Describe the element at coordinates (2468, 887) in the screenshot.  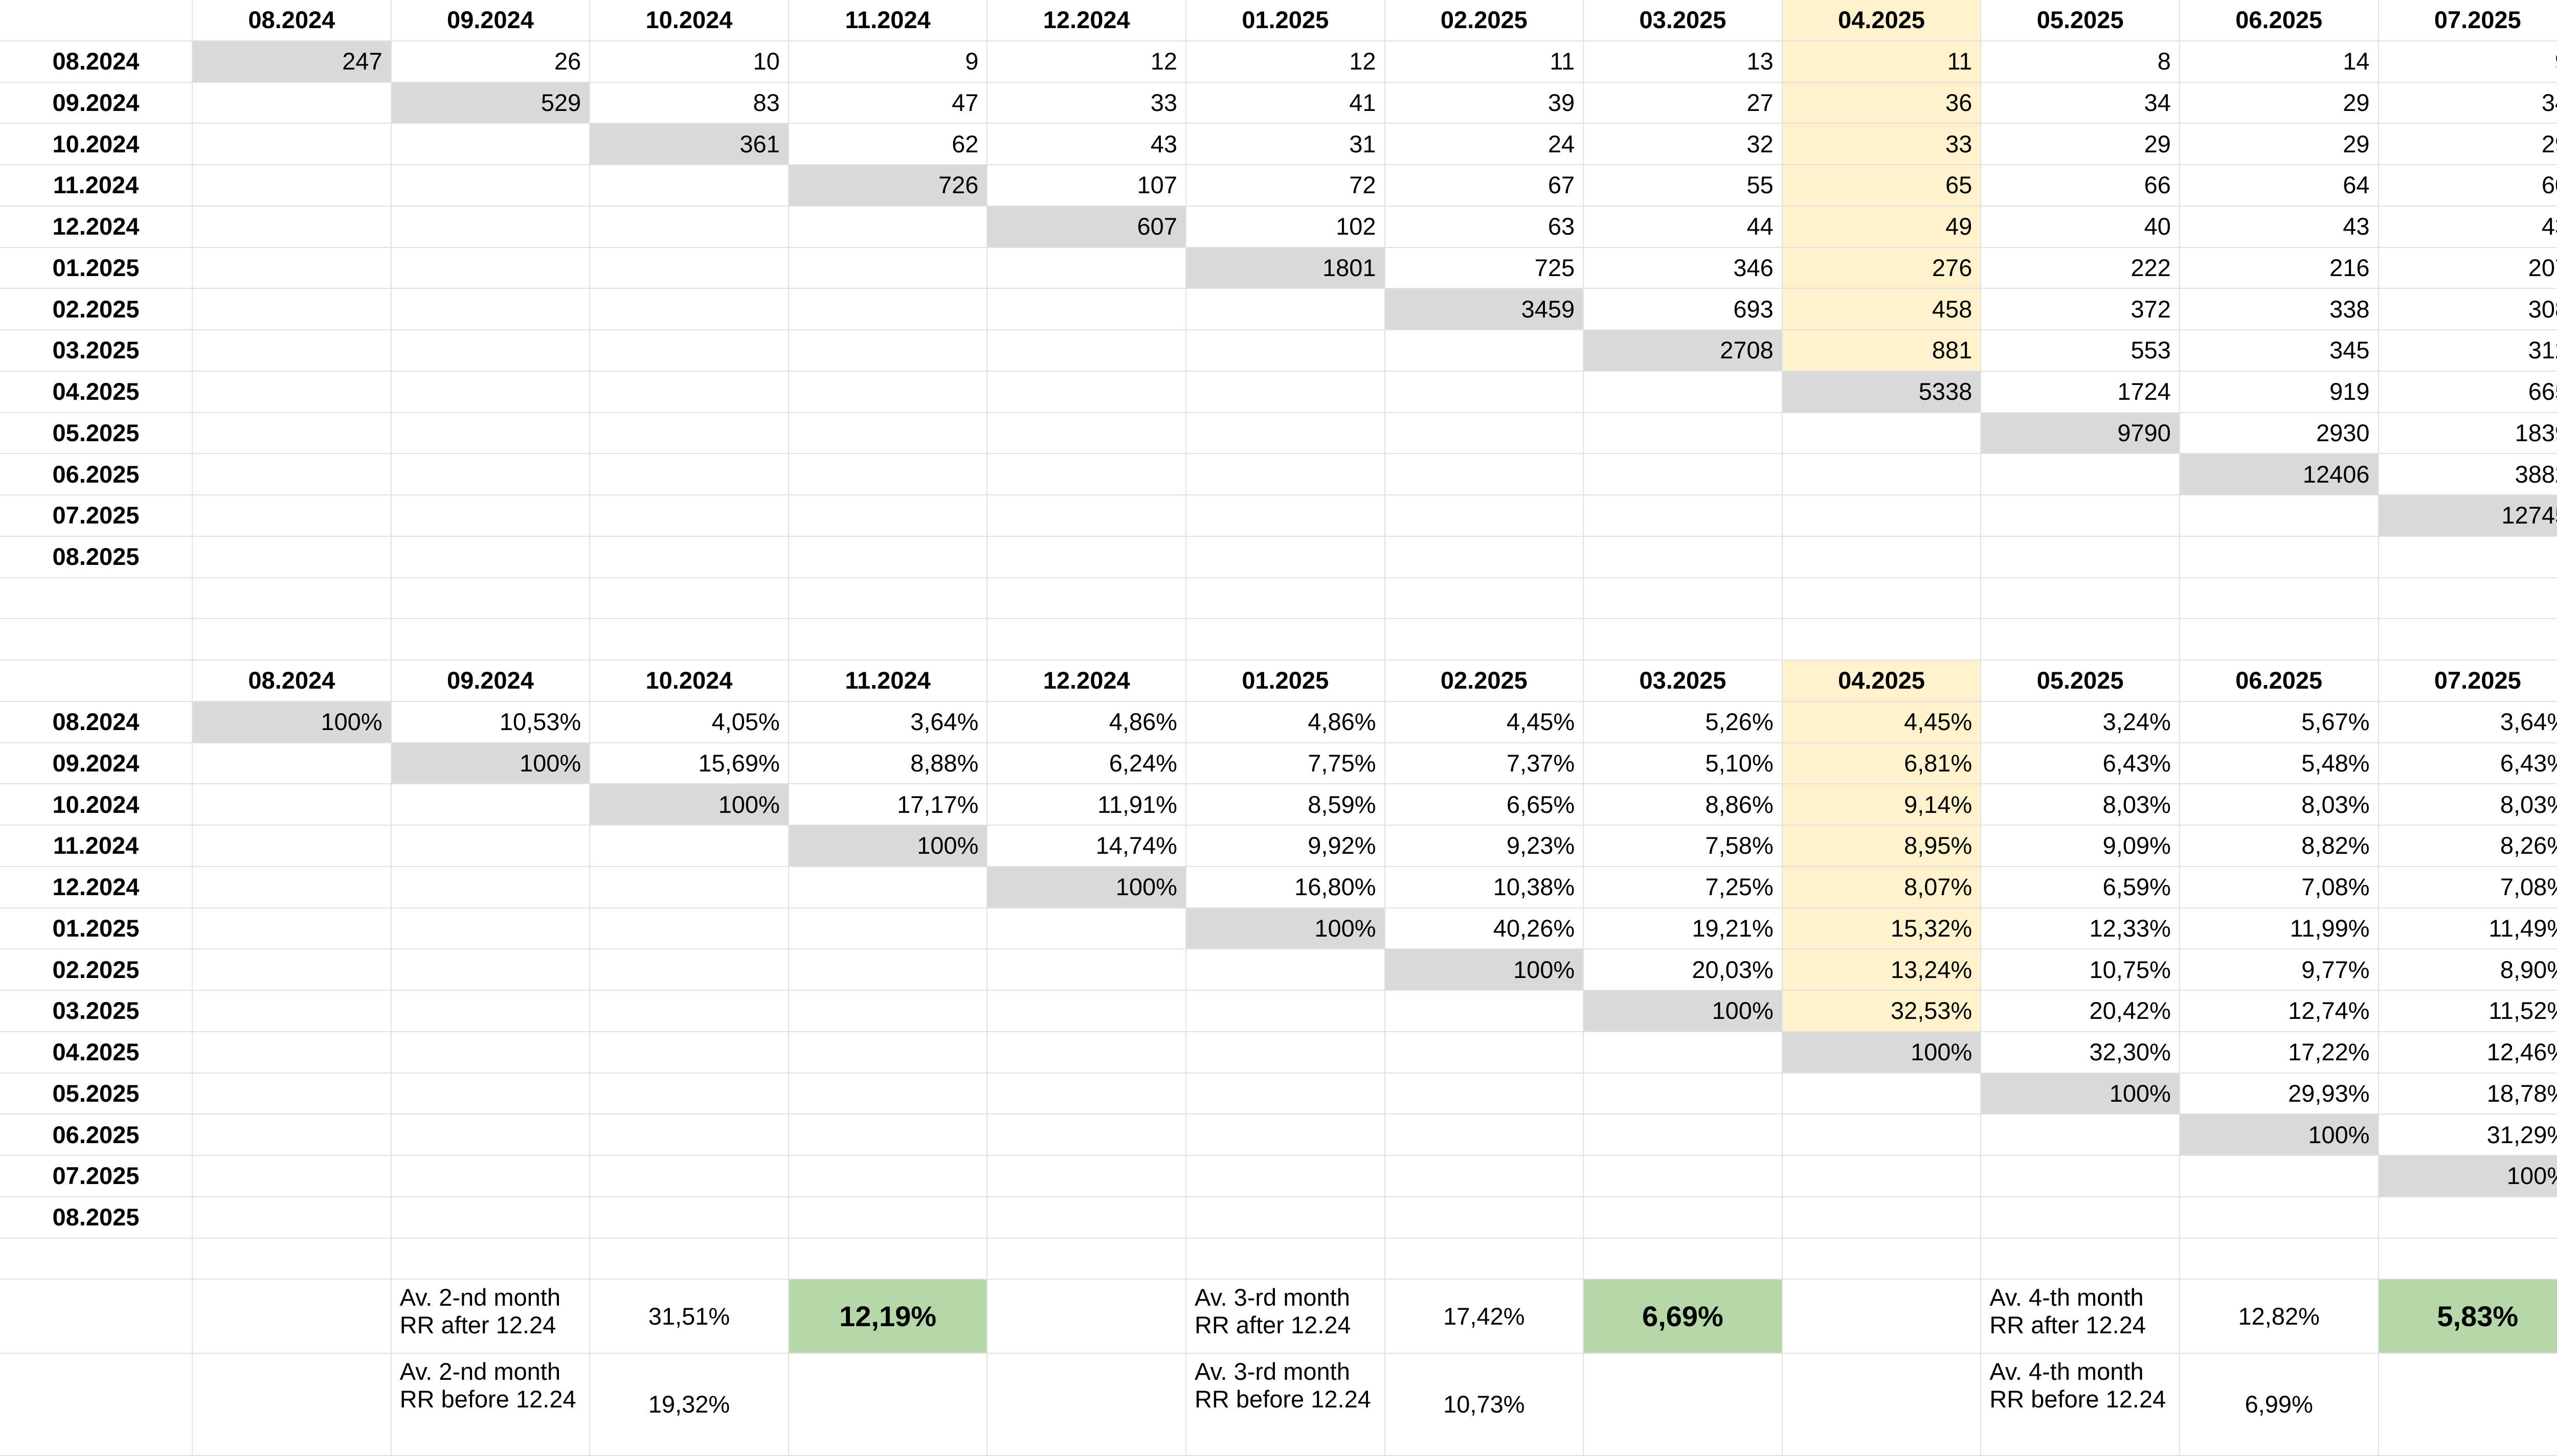
I see `rate-cell: 7,08%` at that location.